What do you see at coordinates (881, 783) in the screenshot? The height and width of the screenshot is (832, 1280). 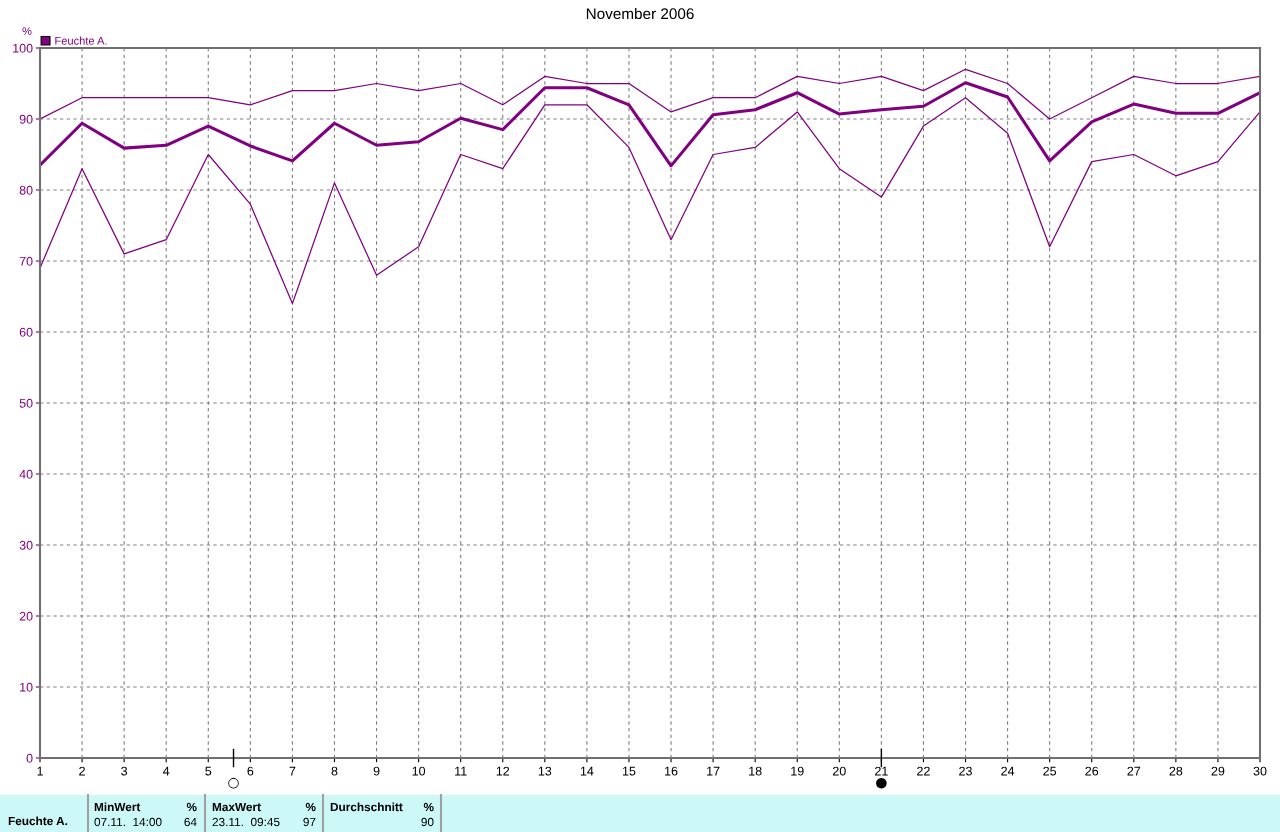 I see `ref-line-label: ●` at bounding box center [881, 783].